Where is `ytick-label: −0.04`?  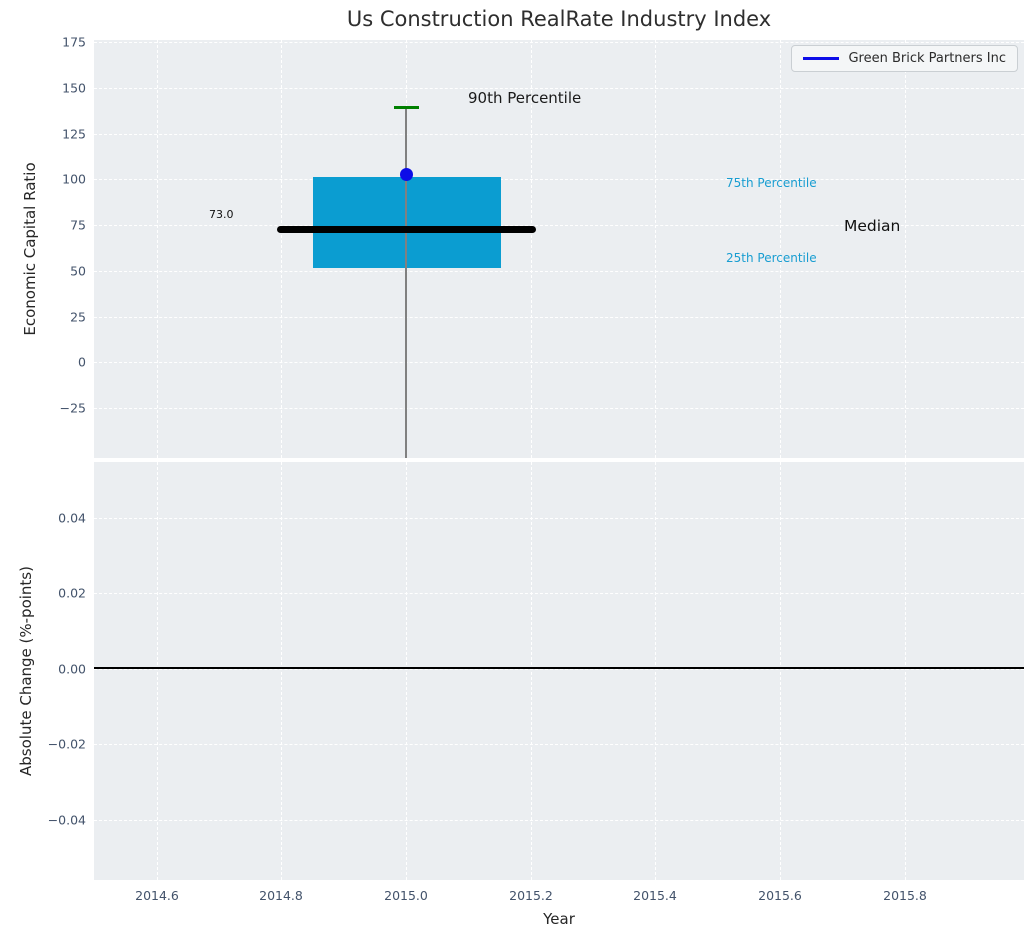 ytick-label: −0.04 is located at coordinates (66, 820).